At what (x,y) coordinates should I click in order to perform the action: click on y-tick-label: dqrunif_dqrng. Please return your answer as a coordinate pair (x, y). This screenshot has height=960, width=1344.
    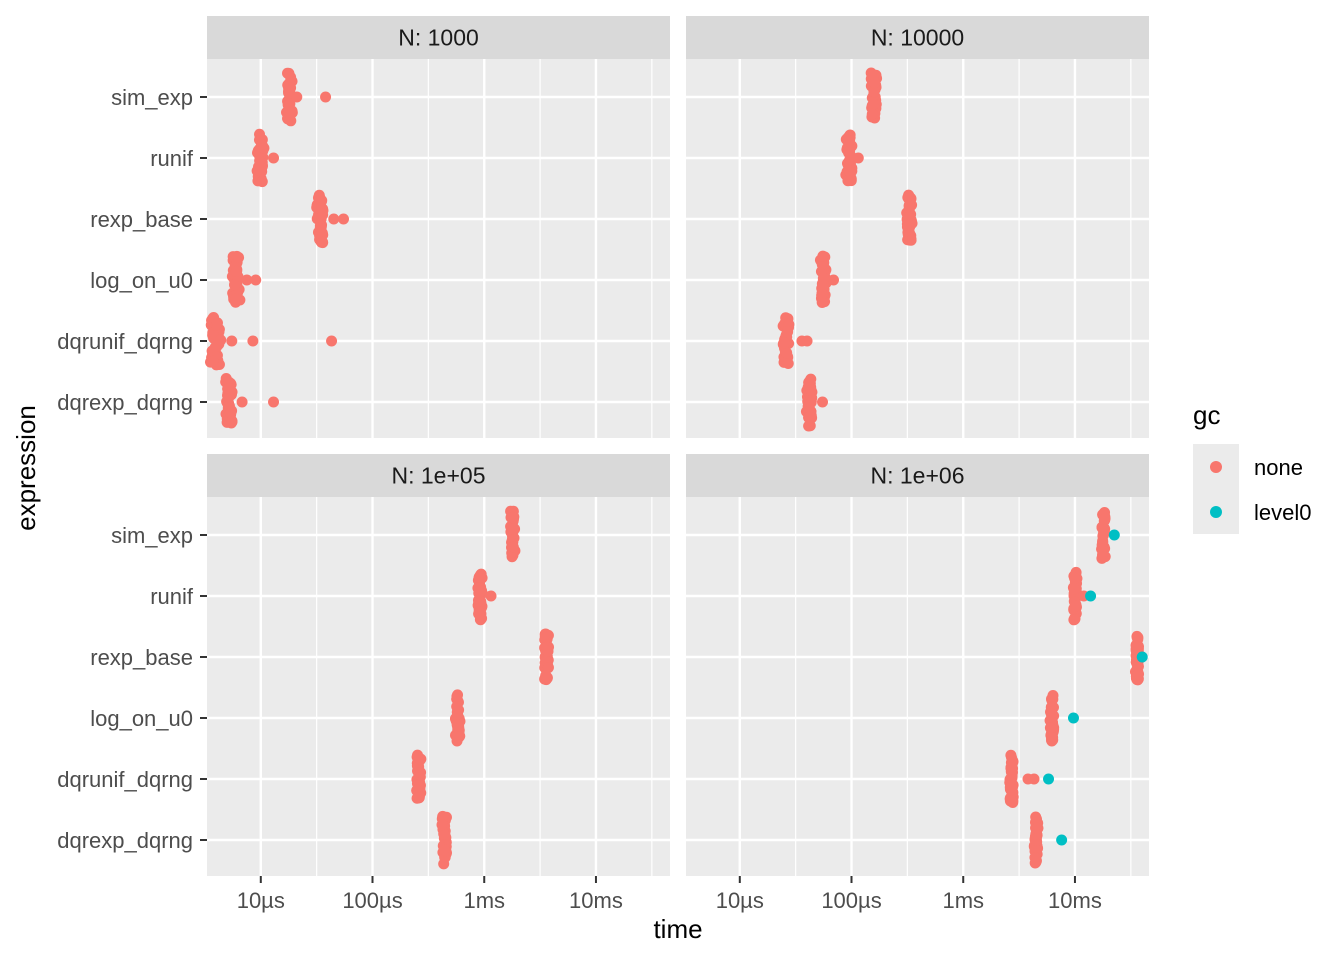
    Looking at the image, I should click on (125, 779).